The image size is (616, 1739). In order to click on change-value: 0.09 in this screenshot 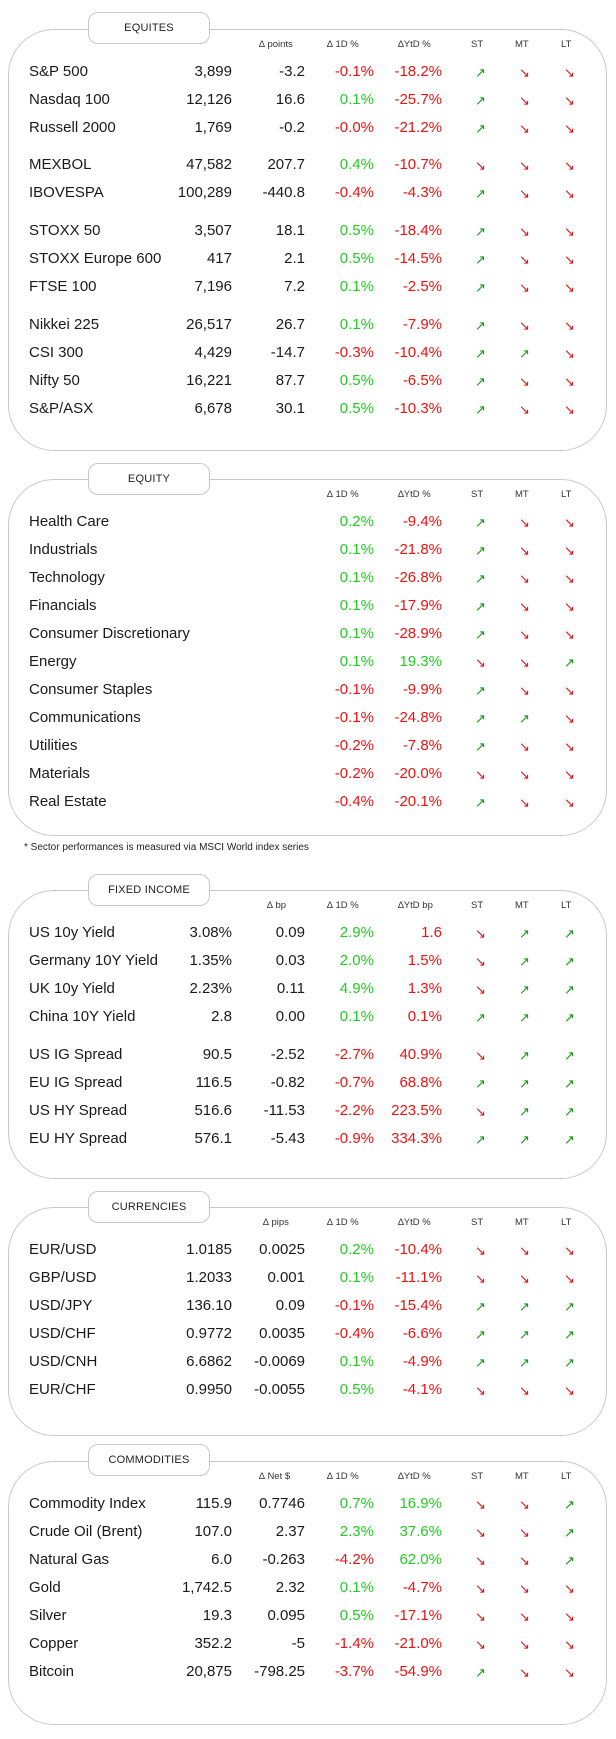, I will do `click(290, 1305)`.